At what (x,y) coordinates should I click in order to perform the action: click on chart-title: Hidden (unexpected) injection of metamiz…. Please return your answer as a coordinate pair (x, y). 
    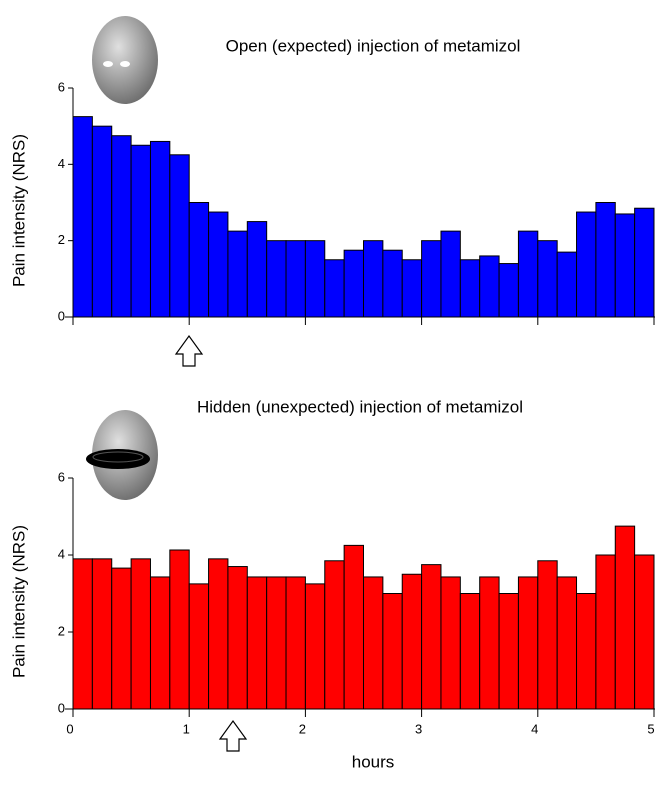
    Looking at the image, I should click on (360, 406).